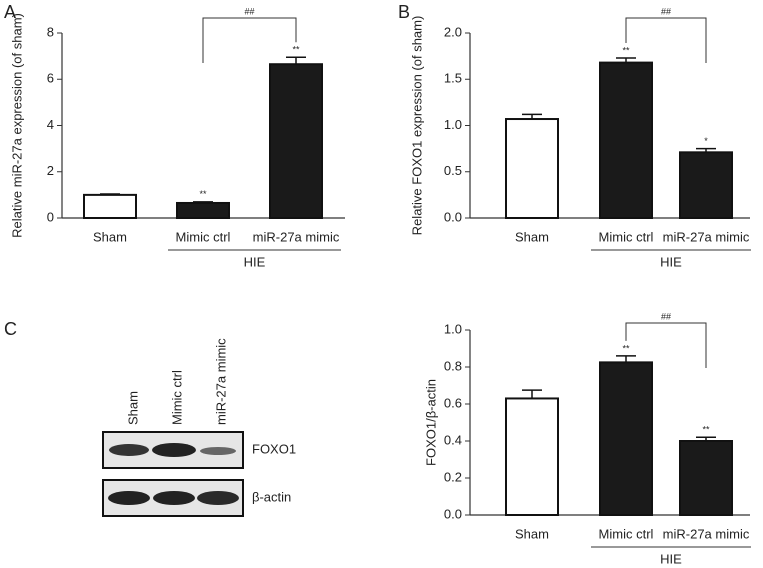 The width and height of the screenshot is (763, 568). I want to click on y-tick-label: 0.8, so click(453, 365).